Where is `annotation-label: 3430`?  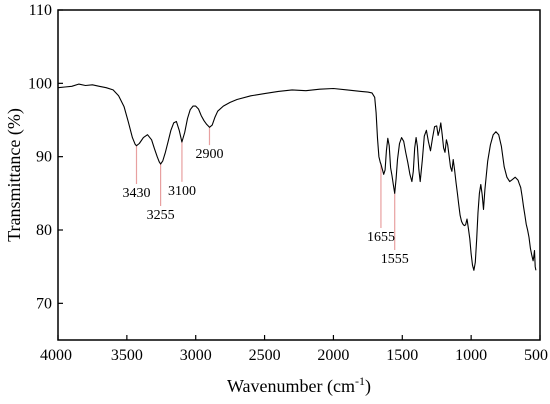
annotation-label: 3430 is located at coordinates (136, 193).